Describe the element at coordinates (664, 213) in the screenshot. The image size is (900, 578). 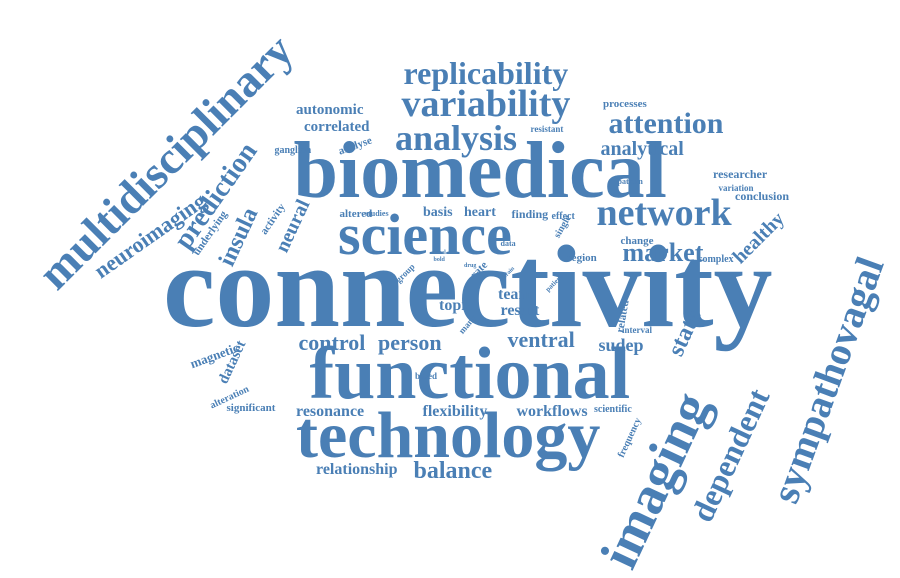
I see `word-network: network` at that location.